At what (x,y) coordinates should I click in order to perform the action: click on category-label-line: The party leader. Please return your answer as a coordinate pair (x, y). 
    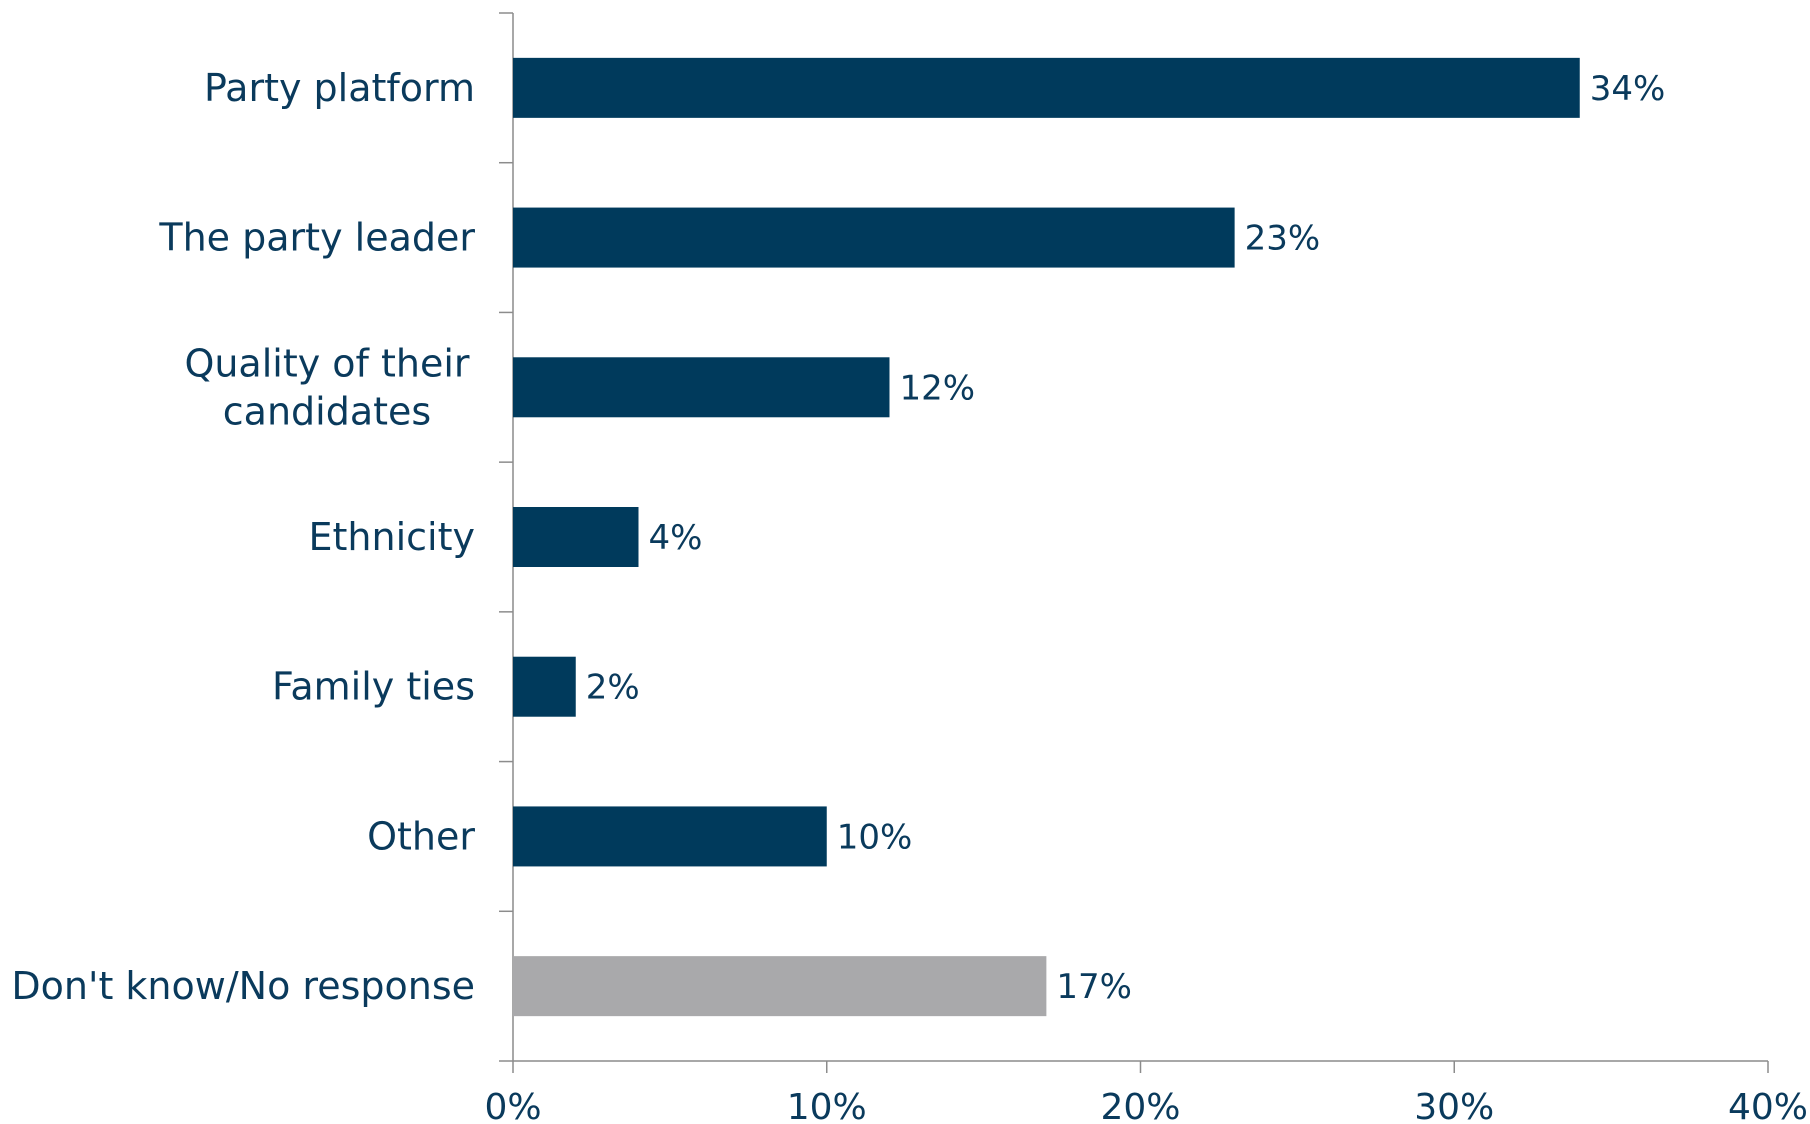
    Looking at the image, I should click on (316, 238).